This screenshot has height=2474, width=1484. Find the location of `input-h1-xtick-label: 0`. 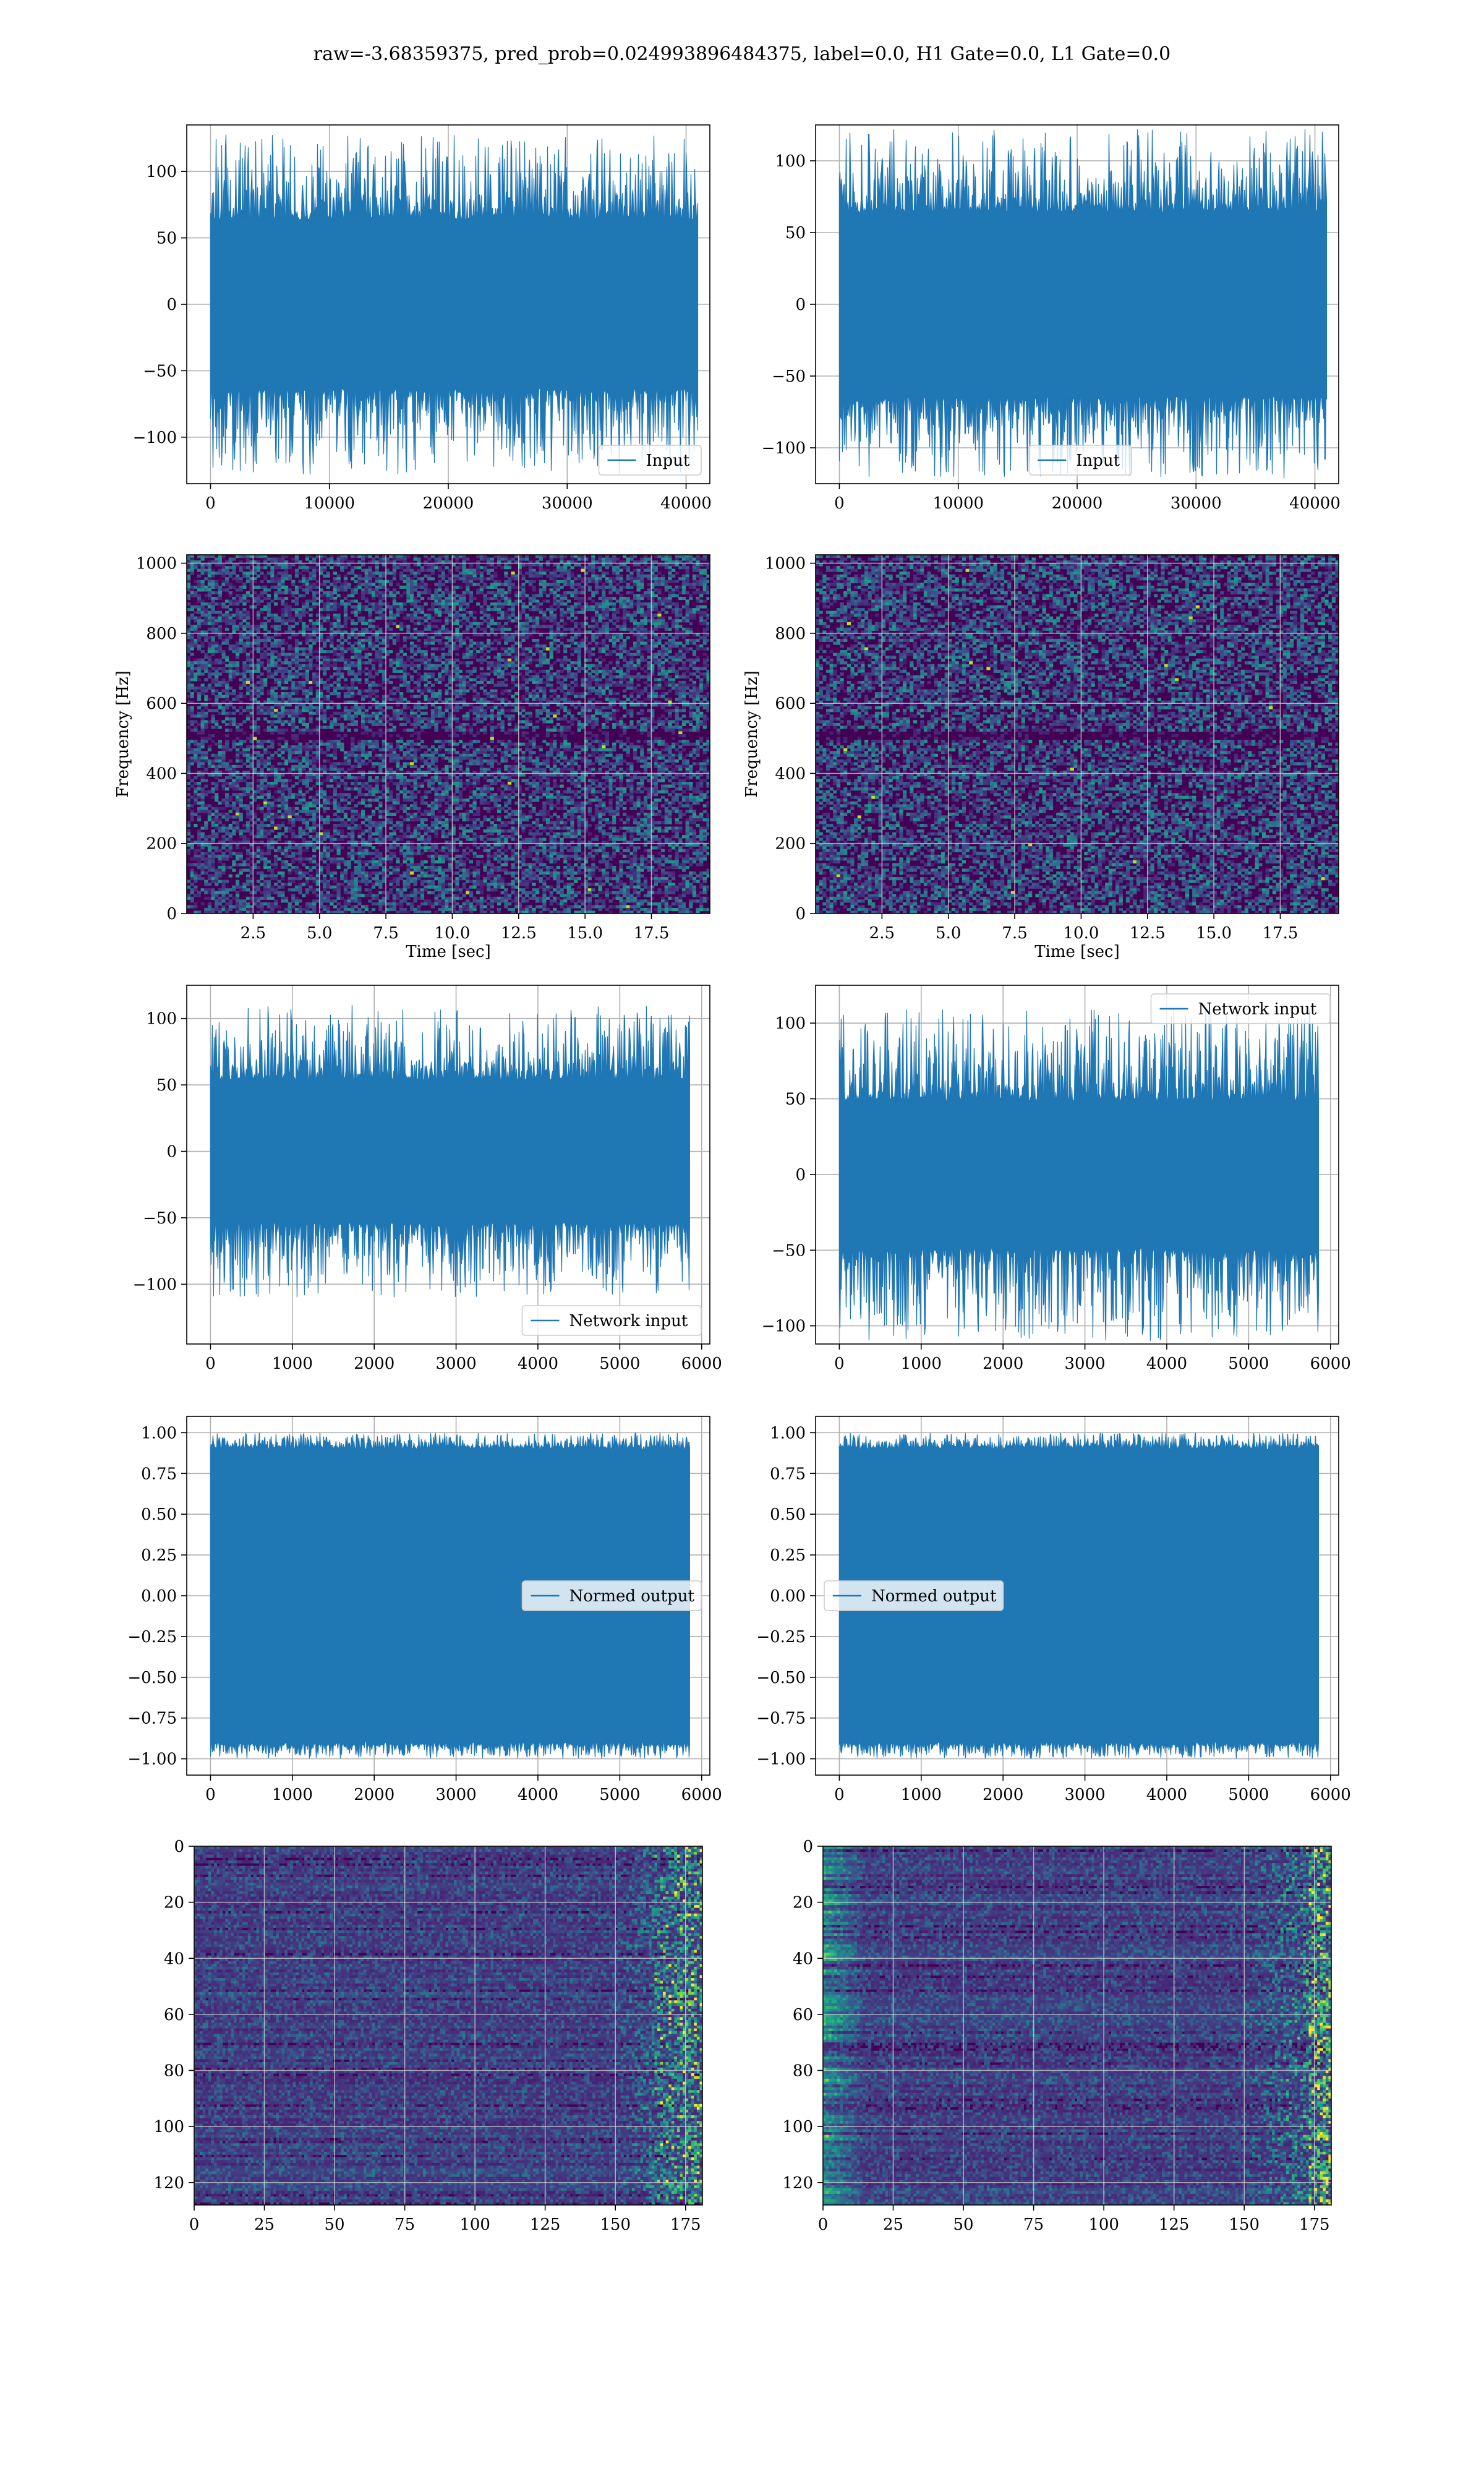

input-h1-xtick-label: 0 is located at coordinates (210, 503).